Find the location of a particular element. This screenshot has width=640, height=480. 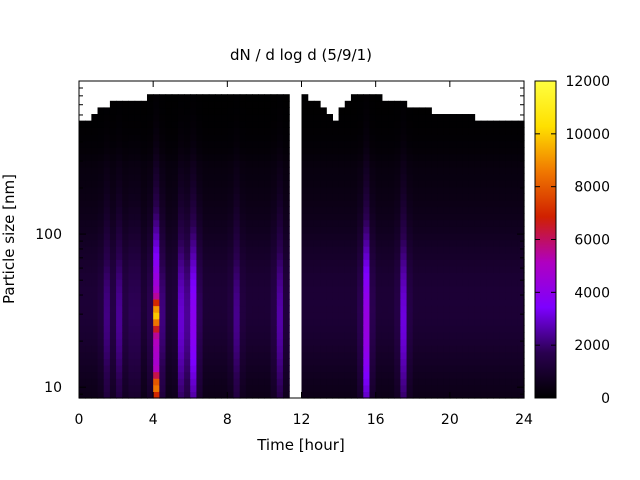

x-tick-label: 8 is located at coordinates (227, 420).